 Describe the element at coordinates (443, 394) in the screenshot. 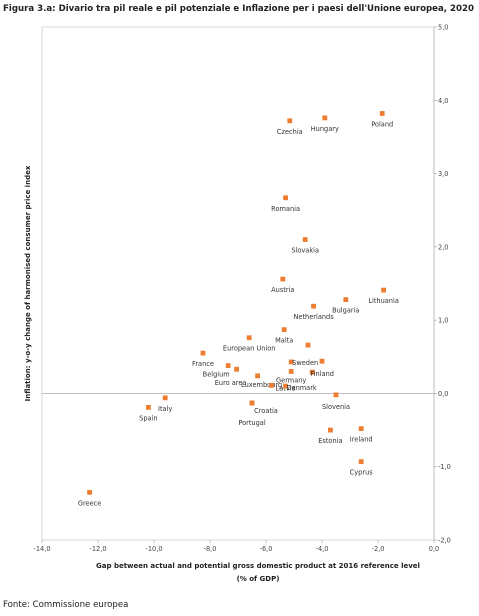

I see `y-tick-label: 0,0` at that location.